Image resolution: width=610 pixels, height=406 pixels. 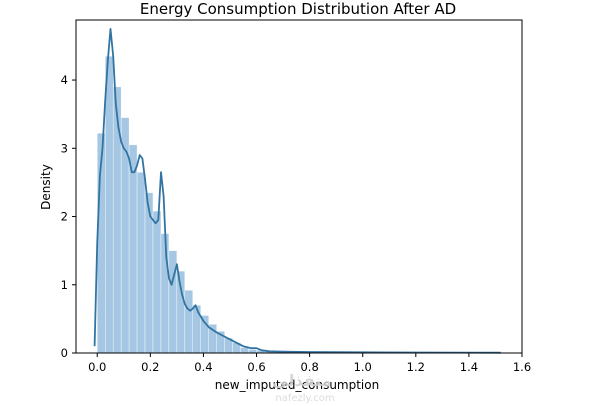 I want to click on y-tick-label: 3, so click(x=64, y=148).